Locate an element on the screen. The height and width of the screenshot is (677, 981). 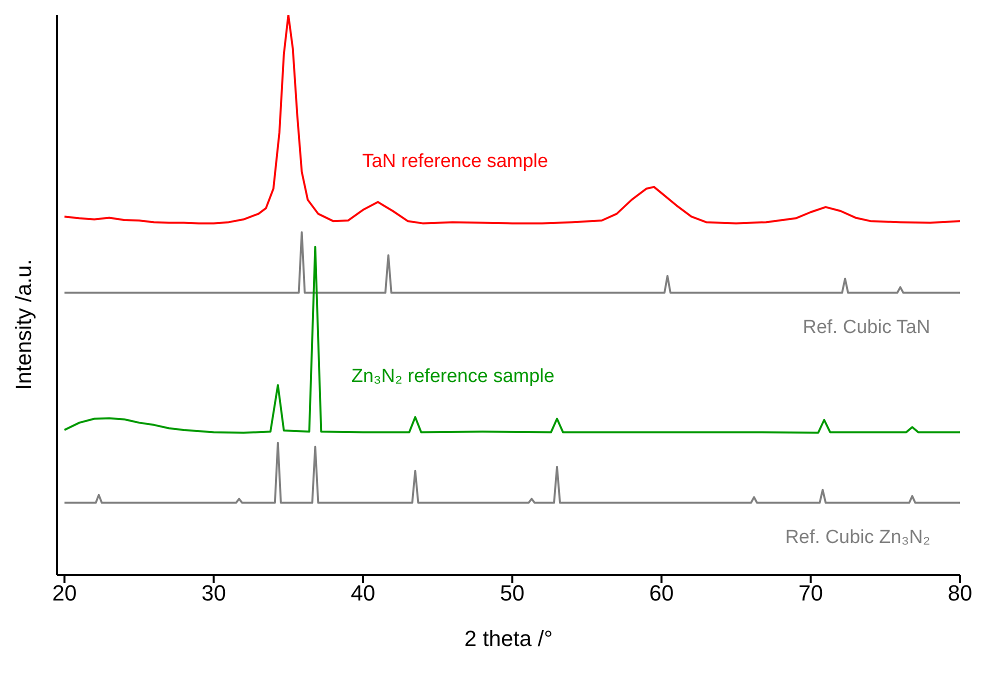
x-axis-title: 2 theta /° is located at coordinates (508, 638).